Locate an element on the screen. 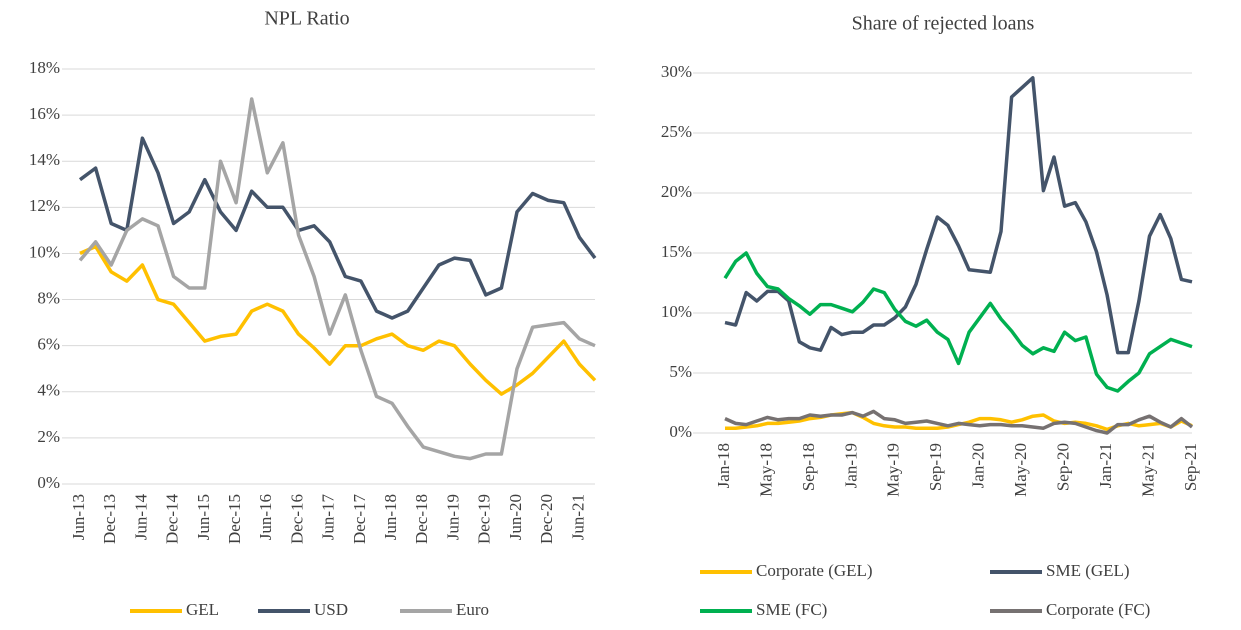 The height and width of the screenshot is (630, 1241). x-tick-label: Dec-15 is located at coordinates (234, 519).